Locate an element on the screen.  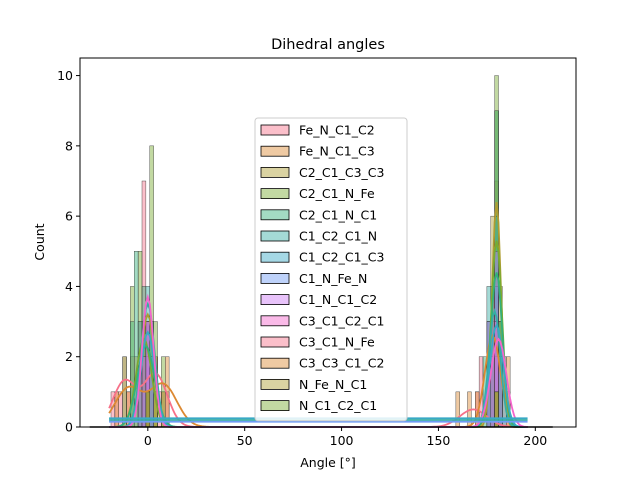
x-tick-label-0: 0 is located at coordinates (148, 440).